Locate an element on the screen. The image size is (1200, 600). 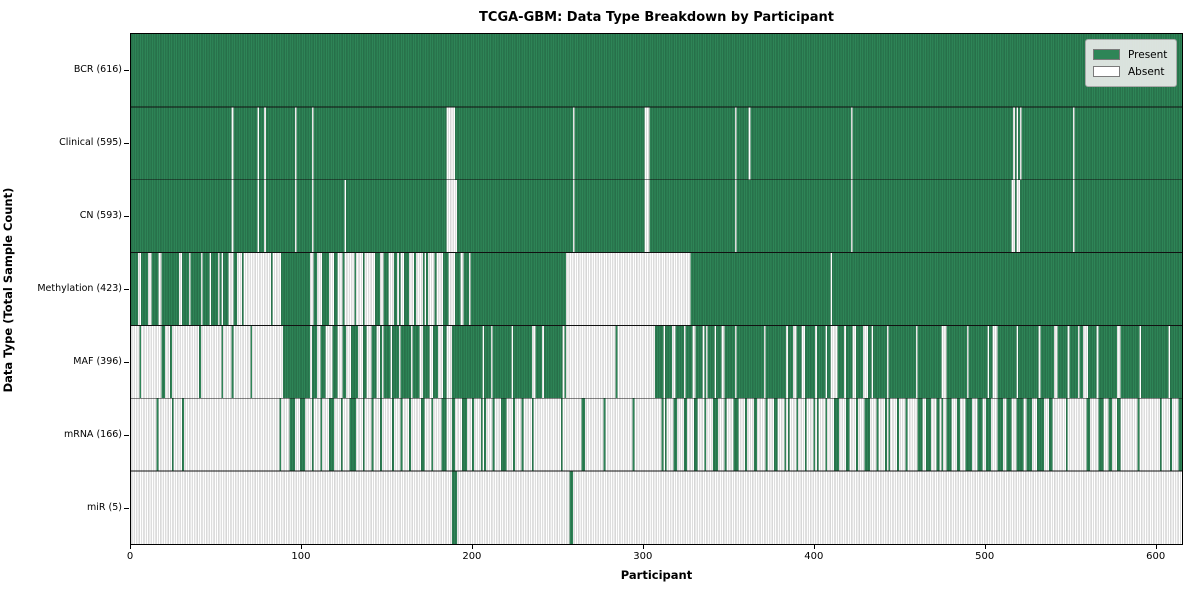
legend-label: Absent is located at coordinates (1146, 71).